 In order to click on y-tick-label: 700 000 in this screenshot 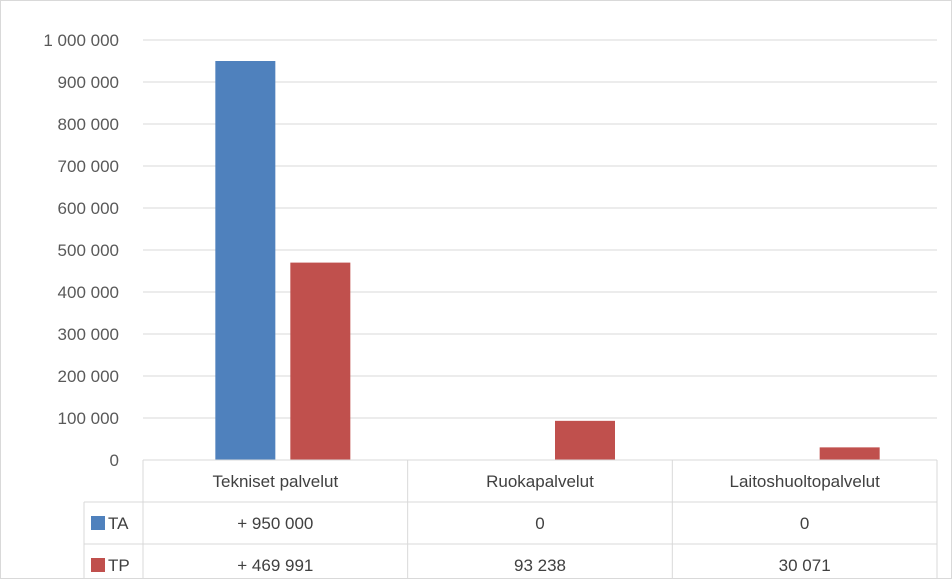, I will do `click(88, 166)`.